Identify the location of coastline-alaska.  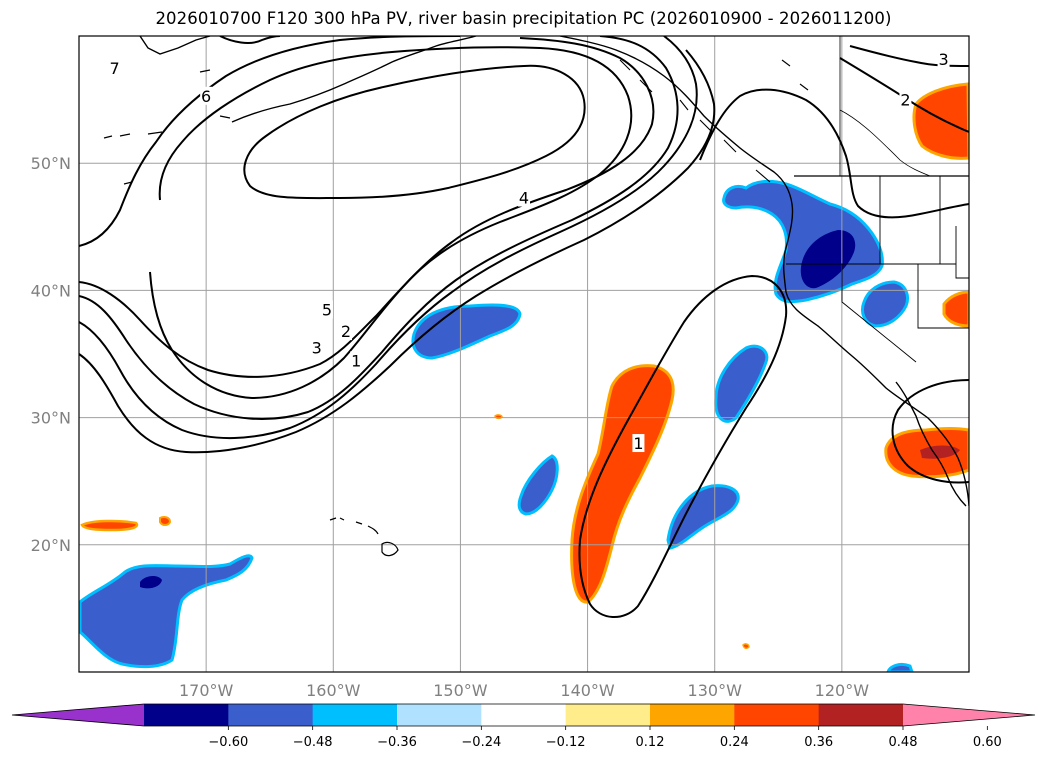
(308, 79).